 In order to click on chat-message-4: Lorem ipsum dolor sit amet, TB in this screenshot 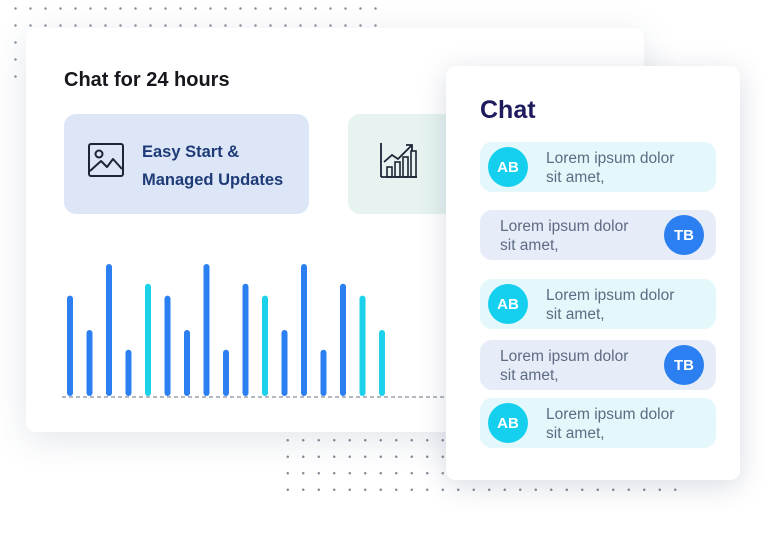, I will do `click(598, 365)`.